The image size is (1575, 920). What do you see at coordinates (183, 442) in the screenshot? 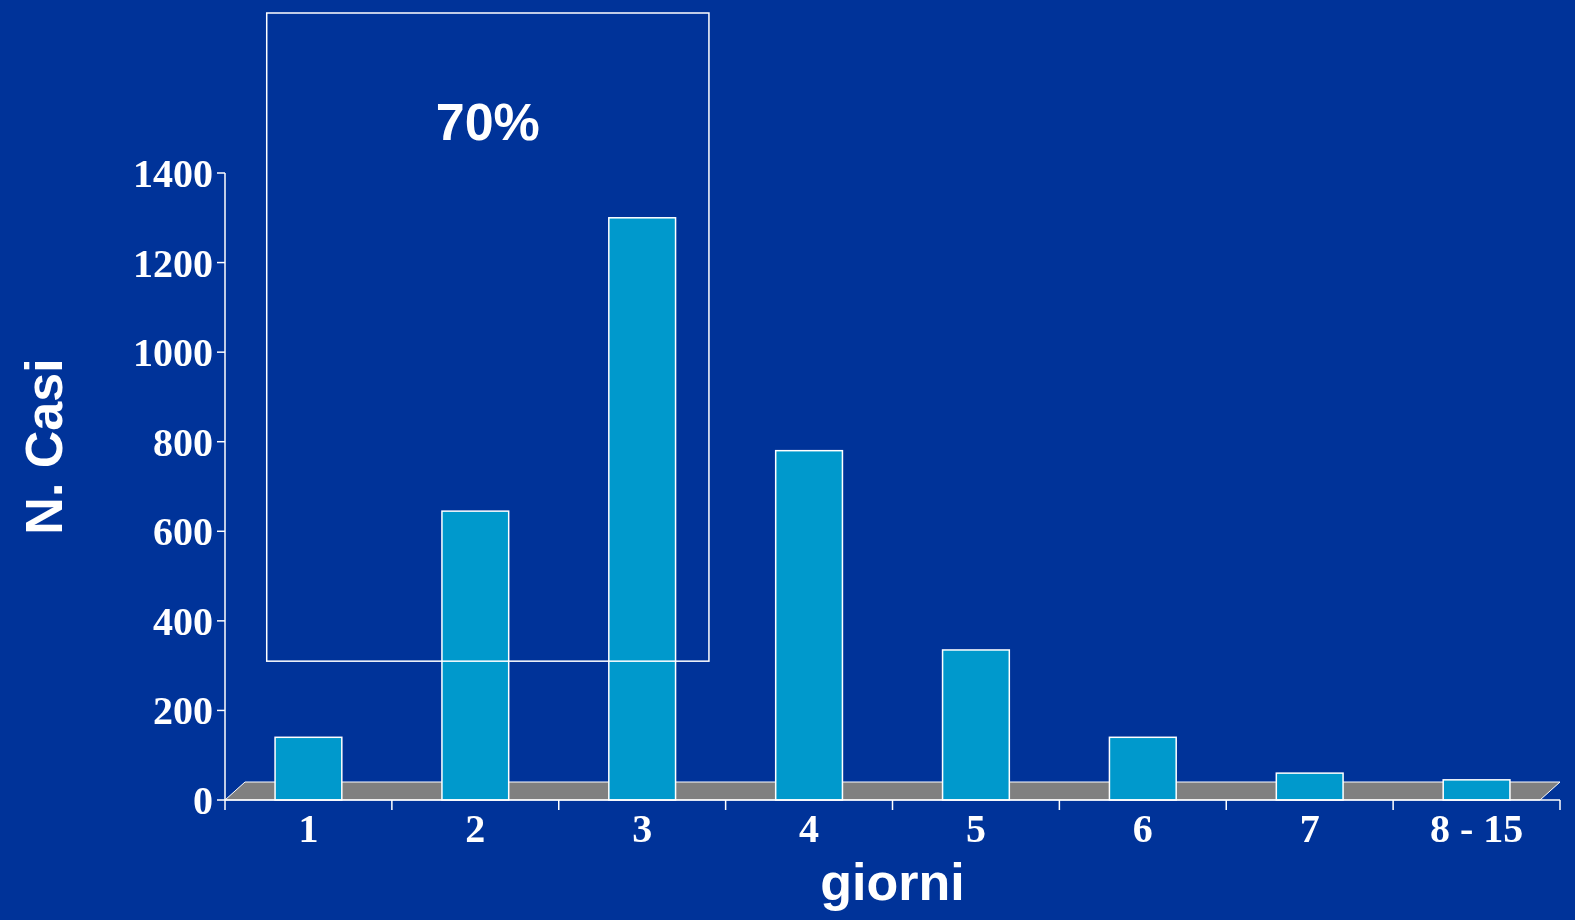
I see `y-tick-label: 800` at bounding box center [183, 442].